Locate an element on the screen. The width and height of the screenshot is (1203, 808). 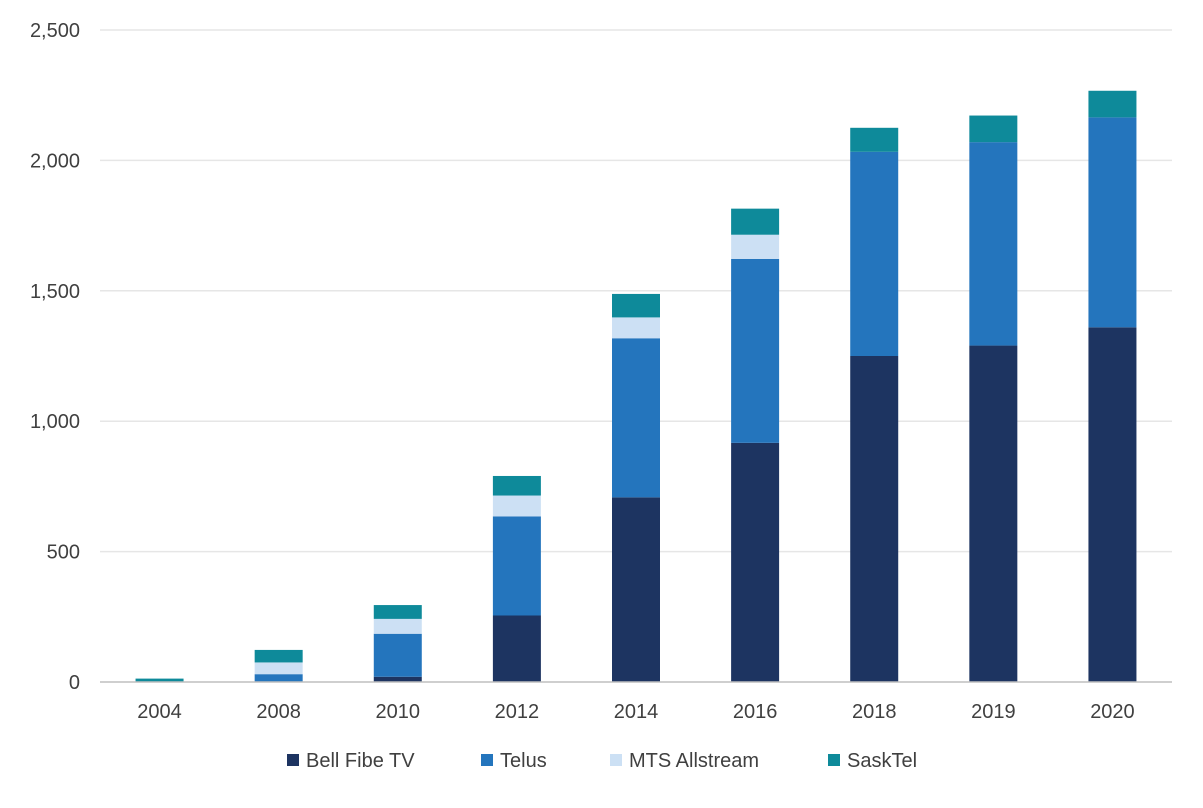
y-tick-label: 1,500 is located at coordinates (55, 292).